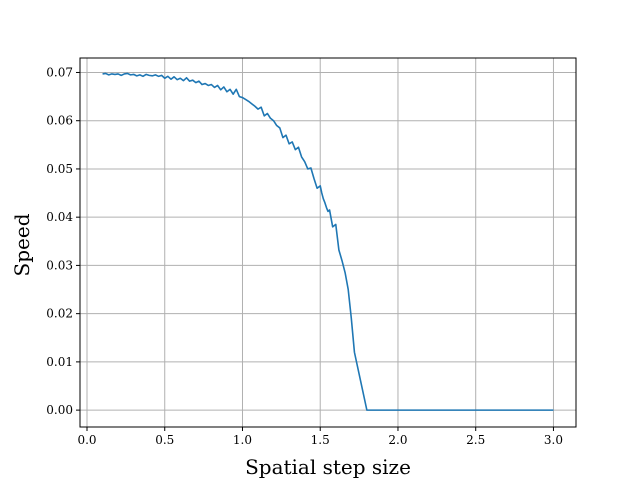  I want to click on x-tick-label: 0.0, so click(86, 440).